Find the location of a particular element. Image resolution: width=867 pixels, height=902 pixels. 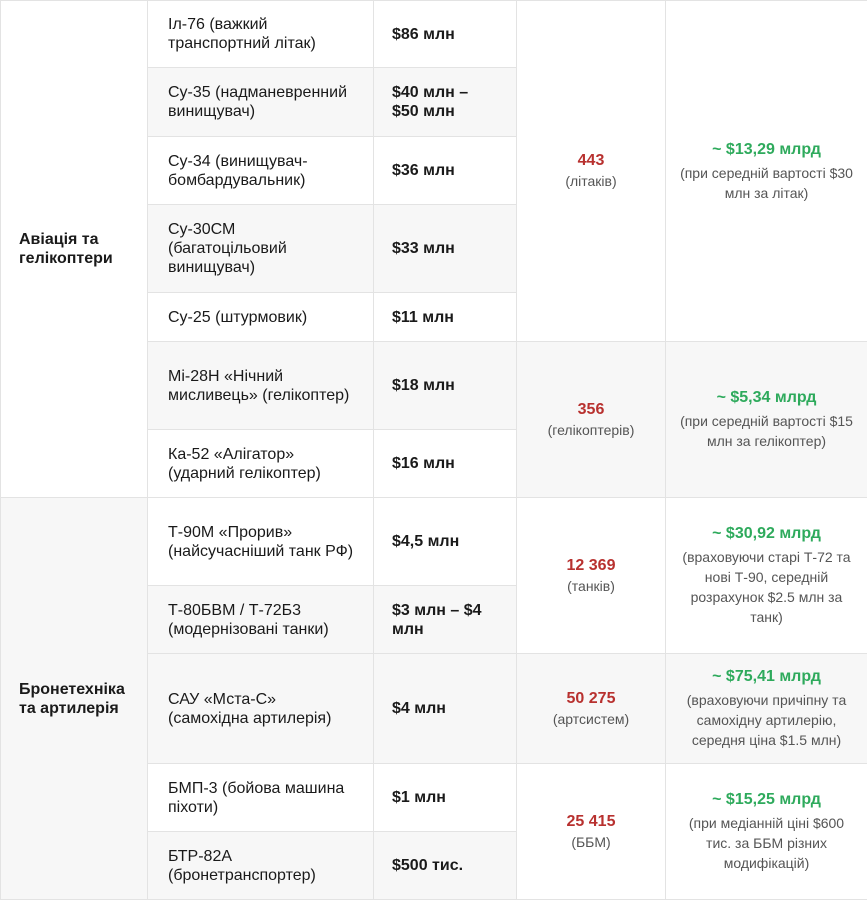

count-value: 356 is located at coordinates (591, 409).